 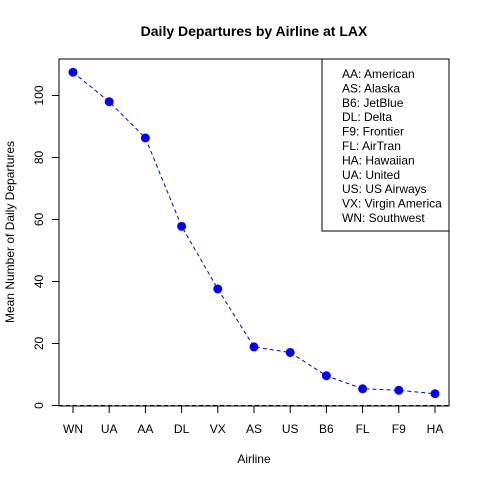 What do you see at coordinates (399, 429) in the screenshot?
I see `x-tick-label: F9` at bounding box center [399, 429].